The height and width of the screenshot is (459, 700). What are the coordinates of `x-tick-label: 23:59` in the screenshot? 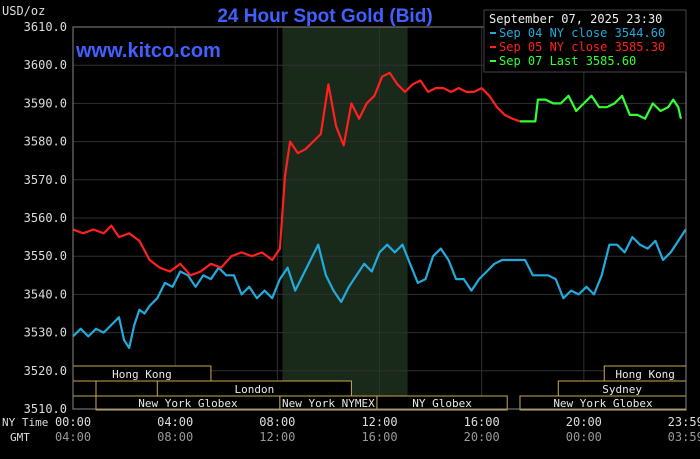 It's located at (684, 422).